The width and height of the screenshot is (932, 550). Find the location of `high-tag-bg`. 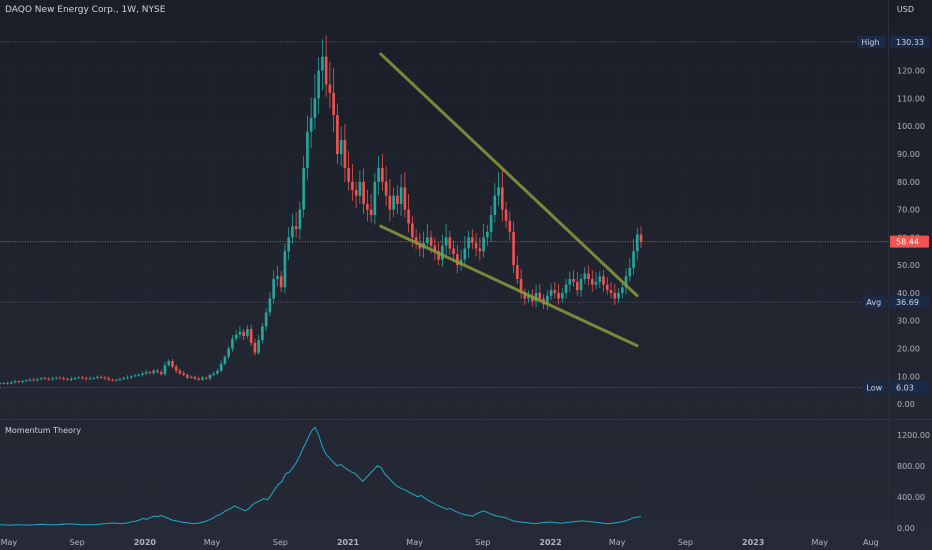

high-tag-bg is located at coordinates (871, 41).